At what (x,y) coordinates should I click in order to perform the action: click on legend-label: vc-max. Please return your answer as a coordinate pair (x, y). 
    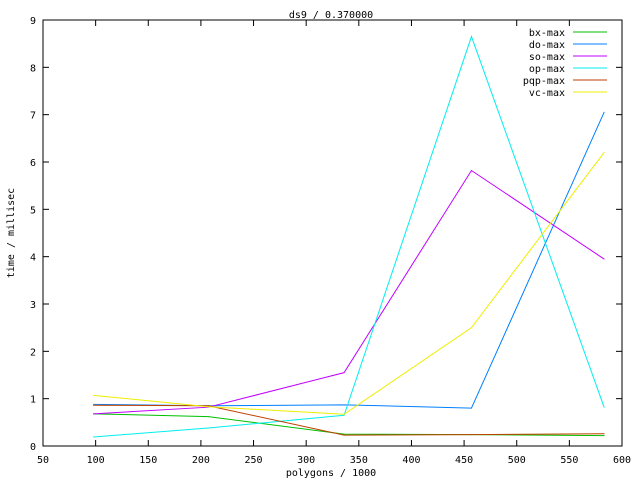
    Looking at the image, I should click on (547, 93).